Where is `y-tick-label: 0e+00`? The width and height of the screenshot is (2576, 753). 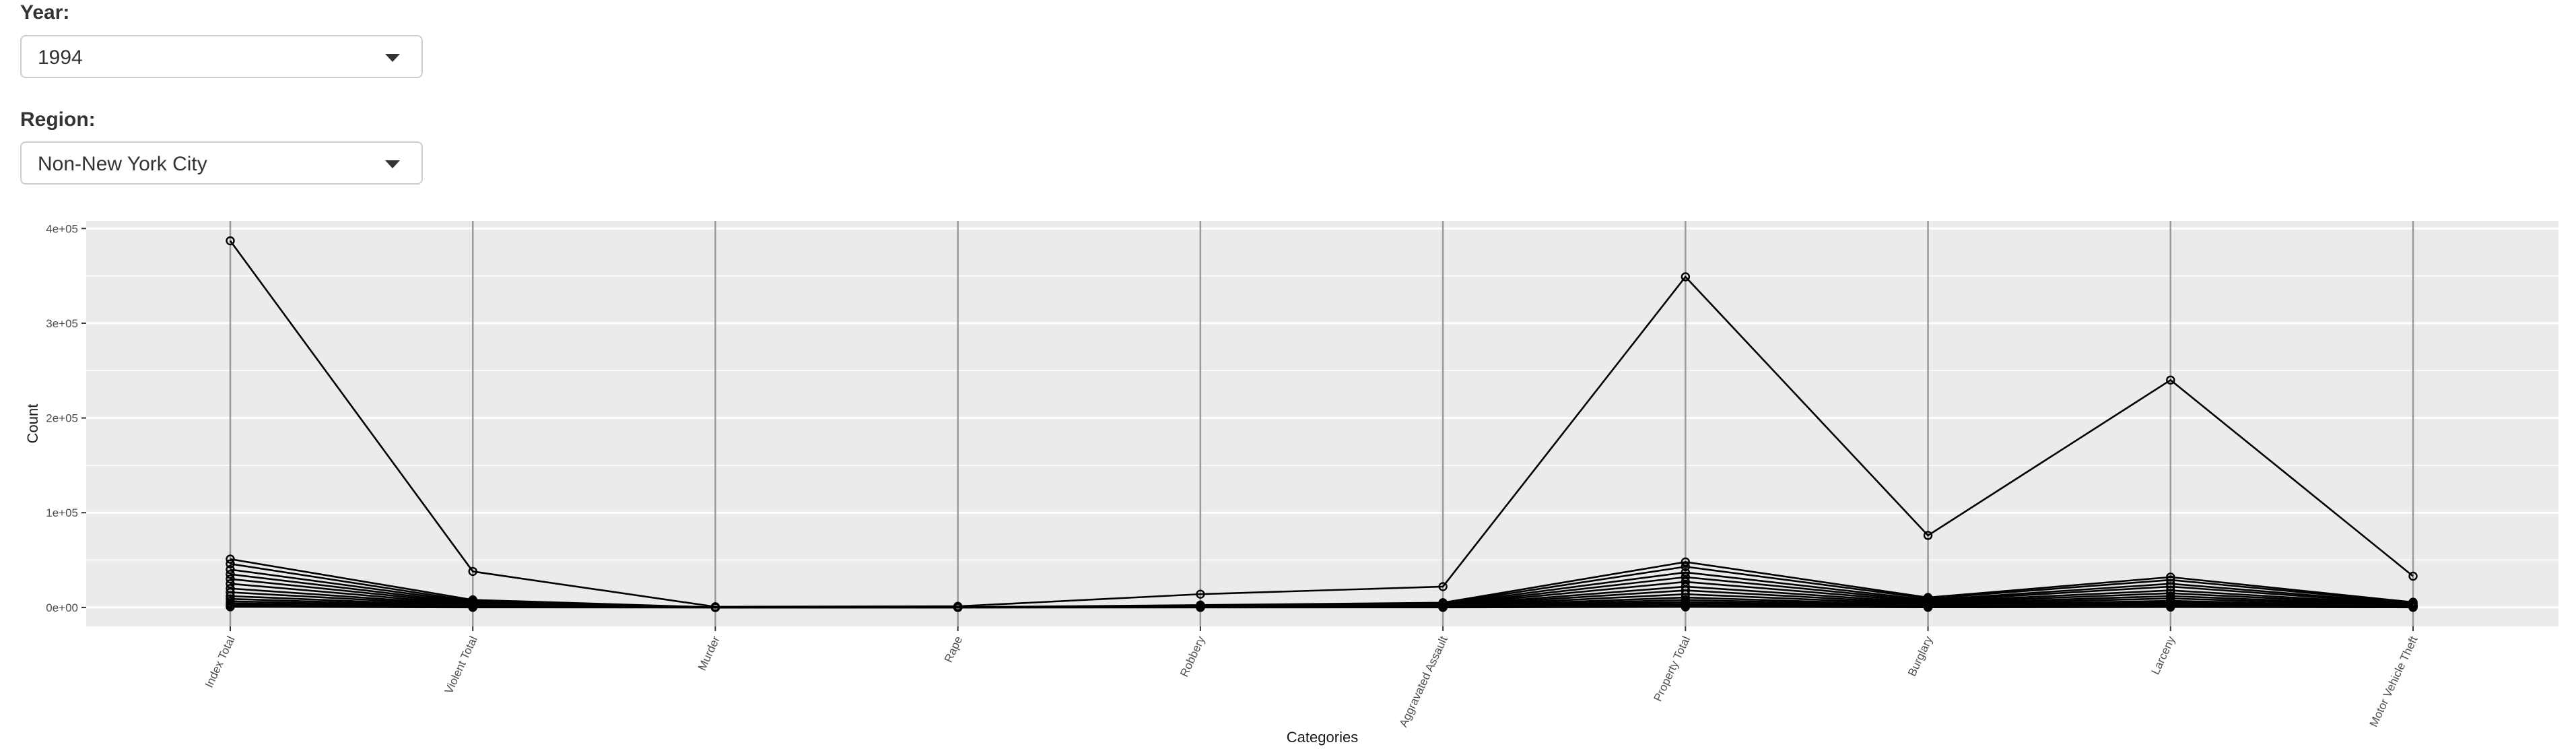 y-tick-label: 0e+00 is located at coordinates (62, 607).